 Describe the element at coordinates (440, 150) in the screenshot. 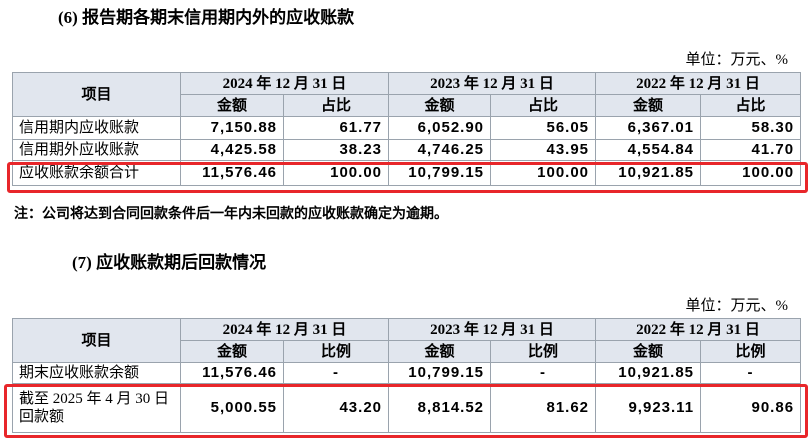

I see `value-cell: 4,746.25` at that location.